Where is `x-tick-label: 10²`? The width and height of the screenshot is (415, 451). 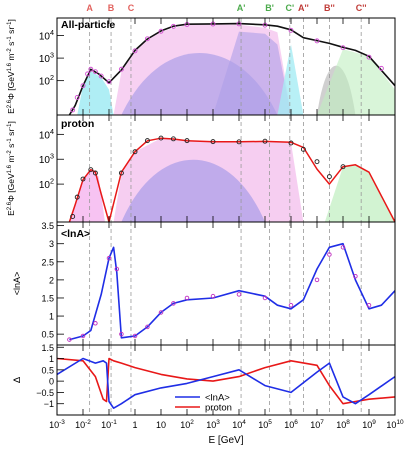
x-tick-label: 10² is located at coordinates (187, 424).